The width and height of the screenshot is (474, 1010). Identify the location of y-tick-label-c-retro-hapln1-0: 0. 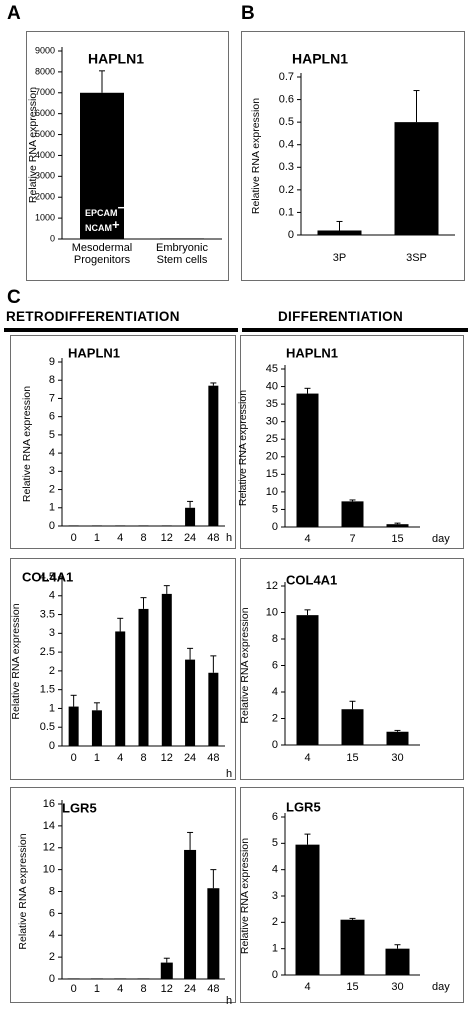
(52, 526).